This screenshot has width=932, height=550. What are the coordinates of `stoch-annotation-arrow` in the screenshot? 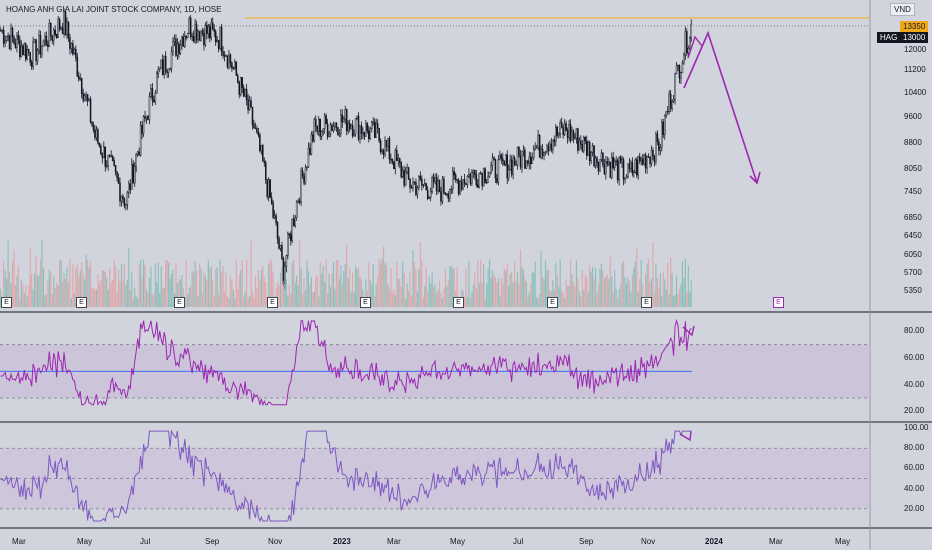 It's located at (685, 436).